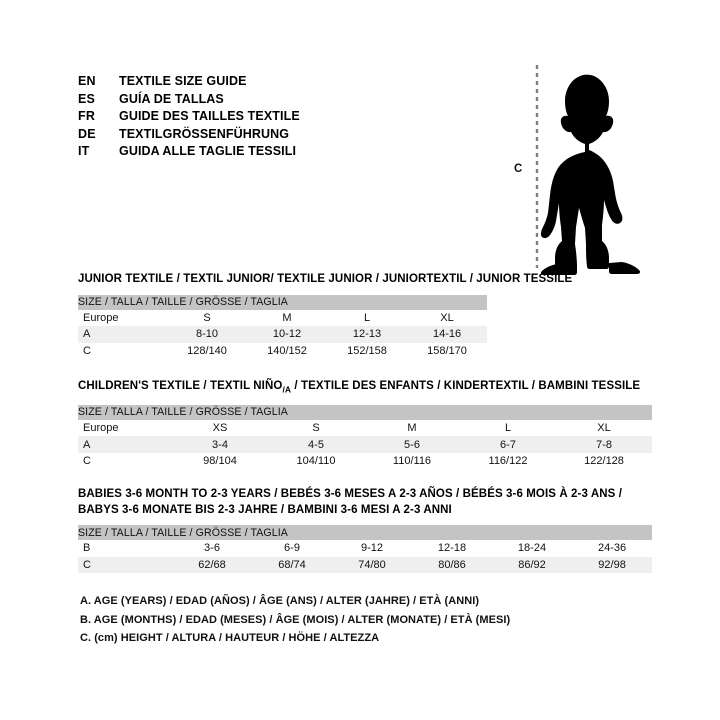  Describe the element at coordinates (87, 98) in the screenshot. I see `language-code-es: ES` at that location.